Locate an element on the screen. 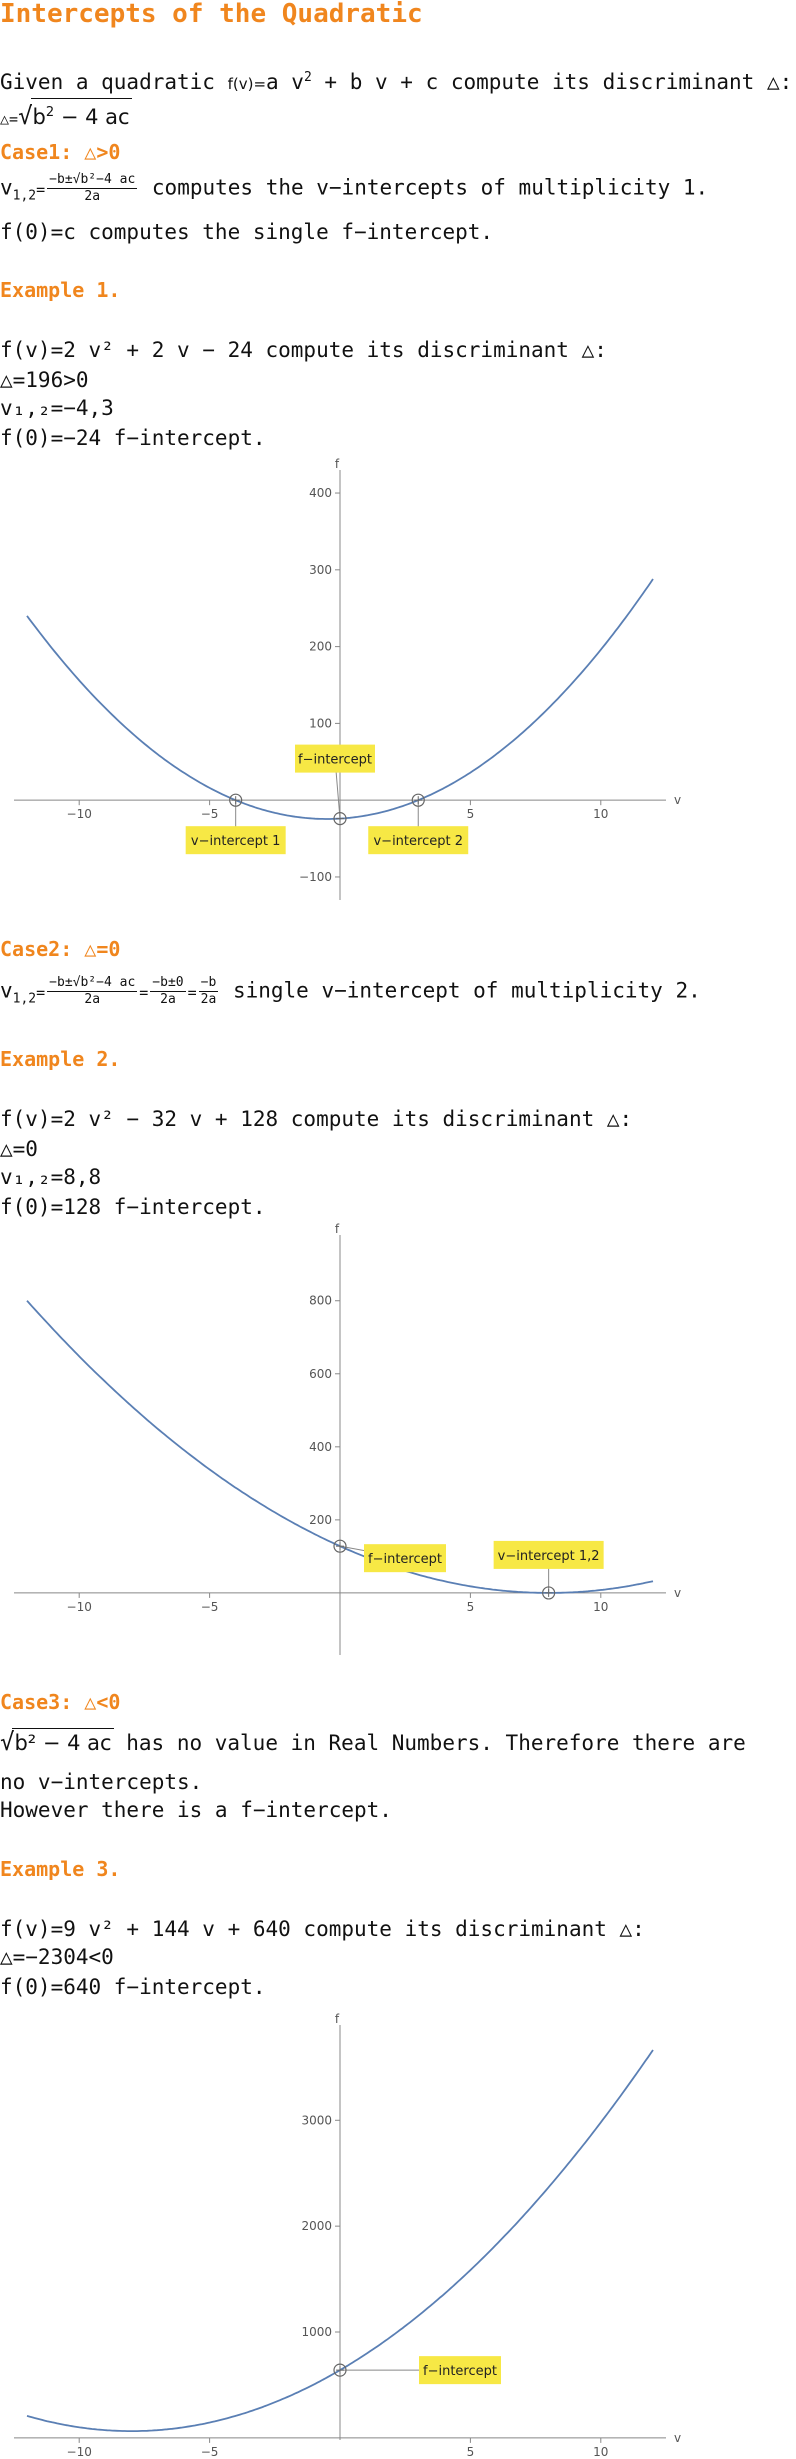 Image resolution: width=796 pixels, height=2459 pixels. example2-line2: △=0 is located at coordinates (19, 1149).